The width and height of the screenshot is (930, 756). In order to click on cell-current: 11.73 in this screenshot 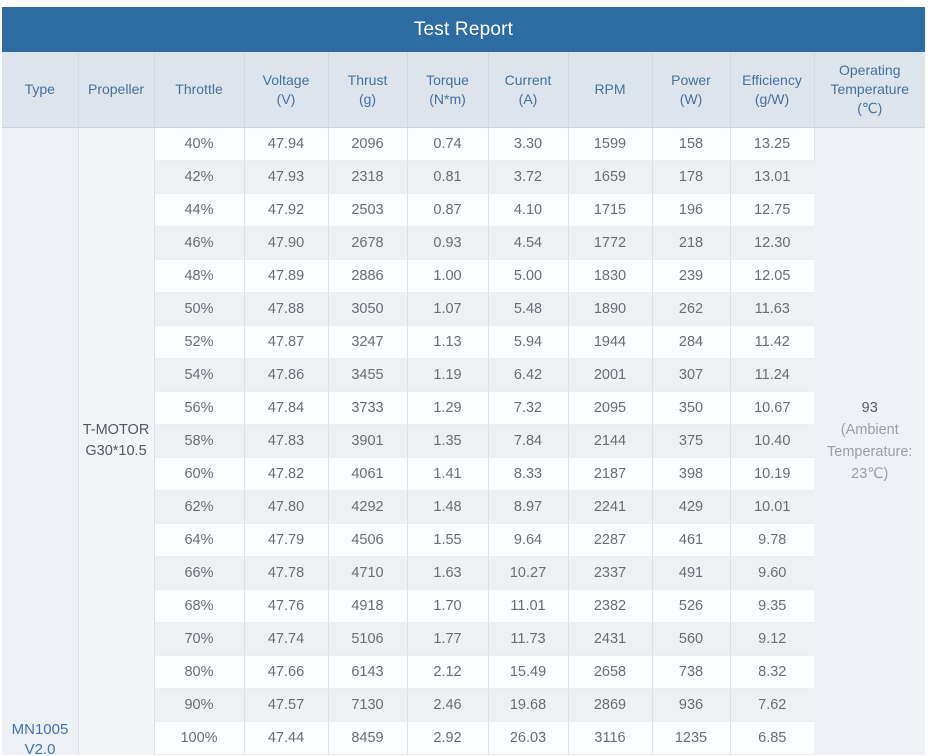, I will do `click(528, 639)`.